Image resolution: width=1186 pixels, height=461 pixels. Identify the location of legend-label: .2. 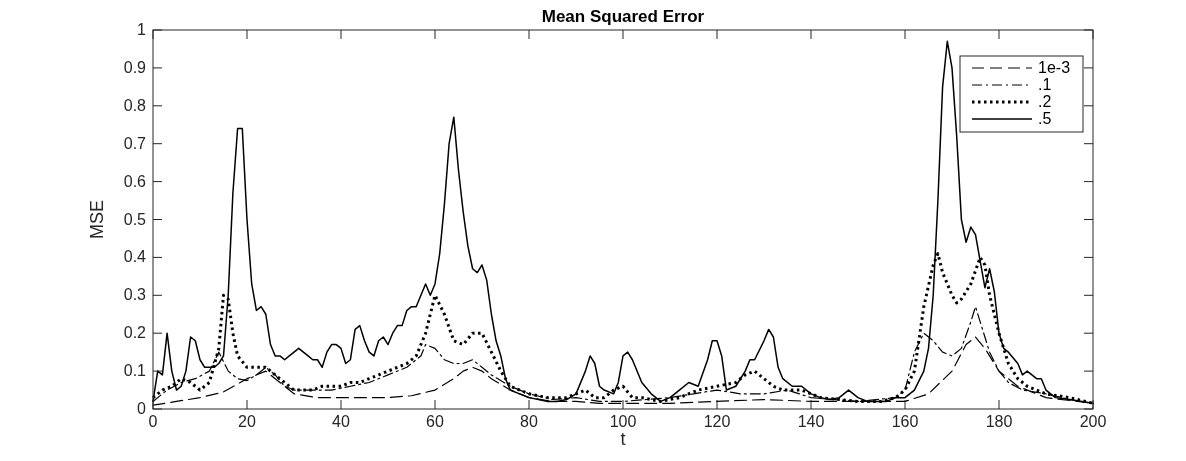
(1045, 101).